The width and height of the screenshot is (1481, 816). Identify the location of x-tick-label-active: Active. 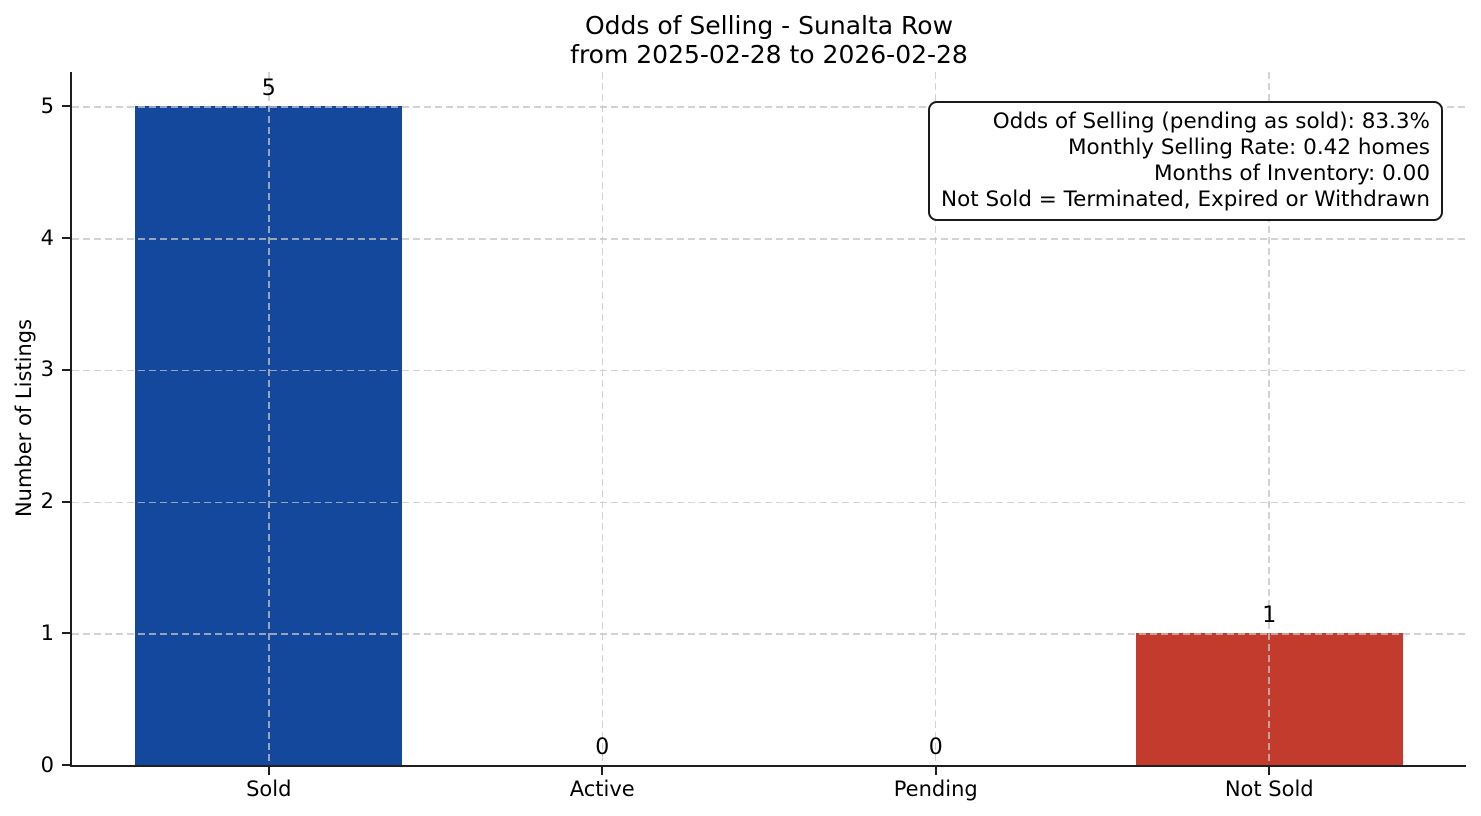
(602, 789).